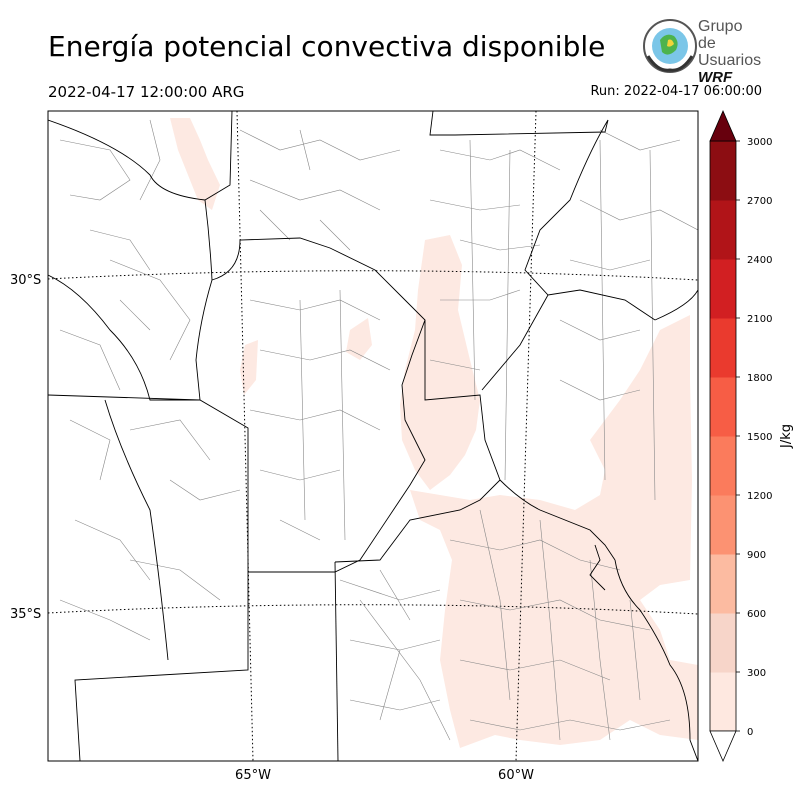  What do you see at coordinates (759, 378) in the screenshot?
I see `colorbar-tick-label: 1800` at bounding box center [759, 378].